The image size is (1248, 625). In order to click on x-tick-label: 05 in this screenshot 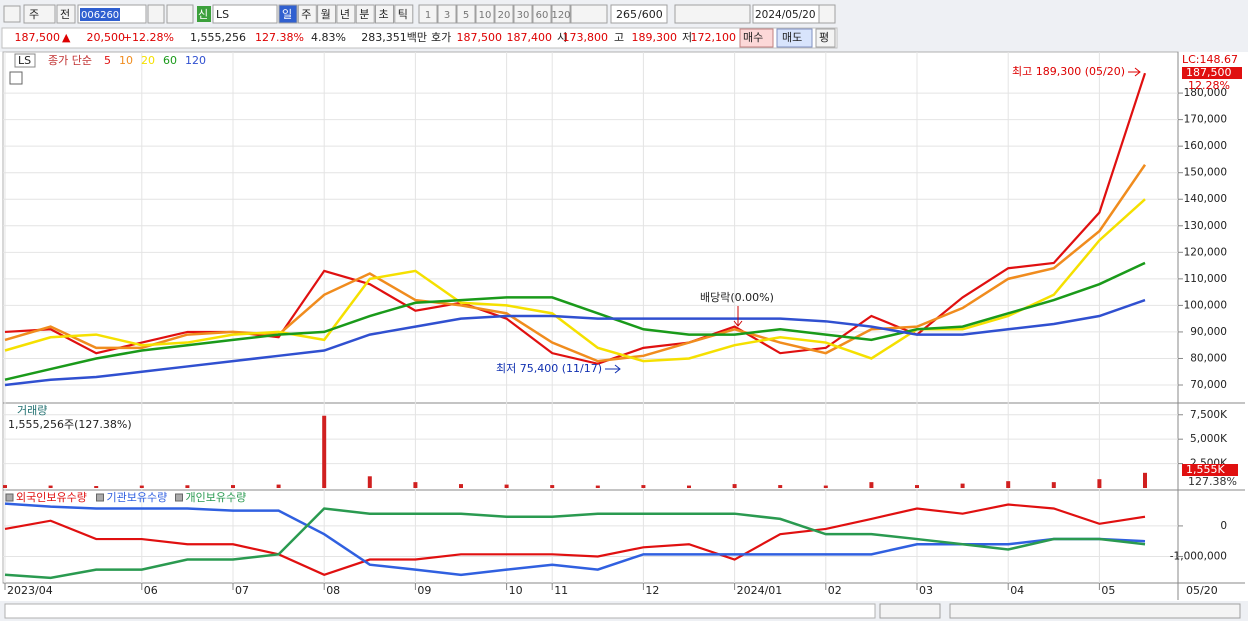, I will do `click(1108, 590)`.